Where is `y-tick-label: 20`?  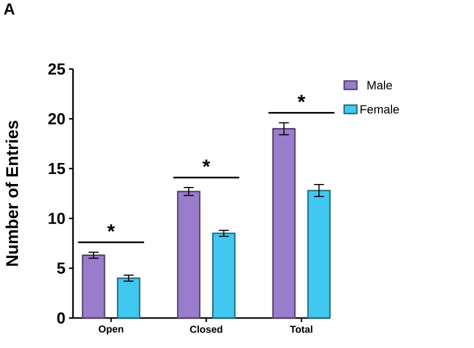
y-tick-label: 20 is located at coordinates (56, 118).